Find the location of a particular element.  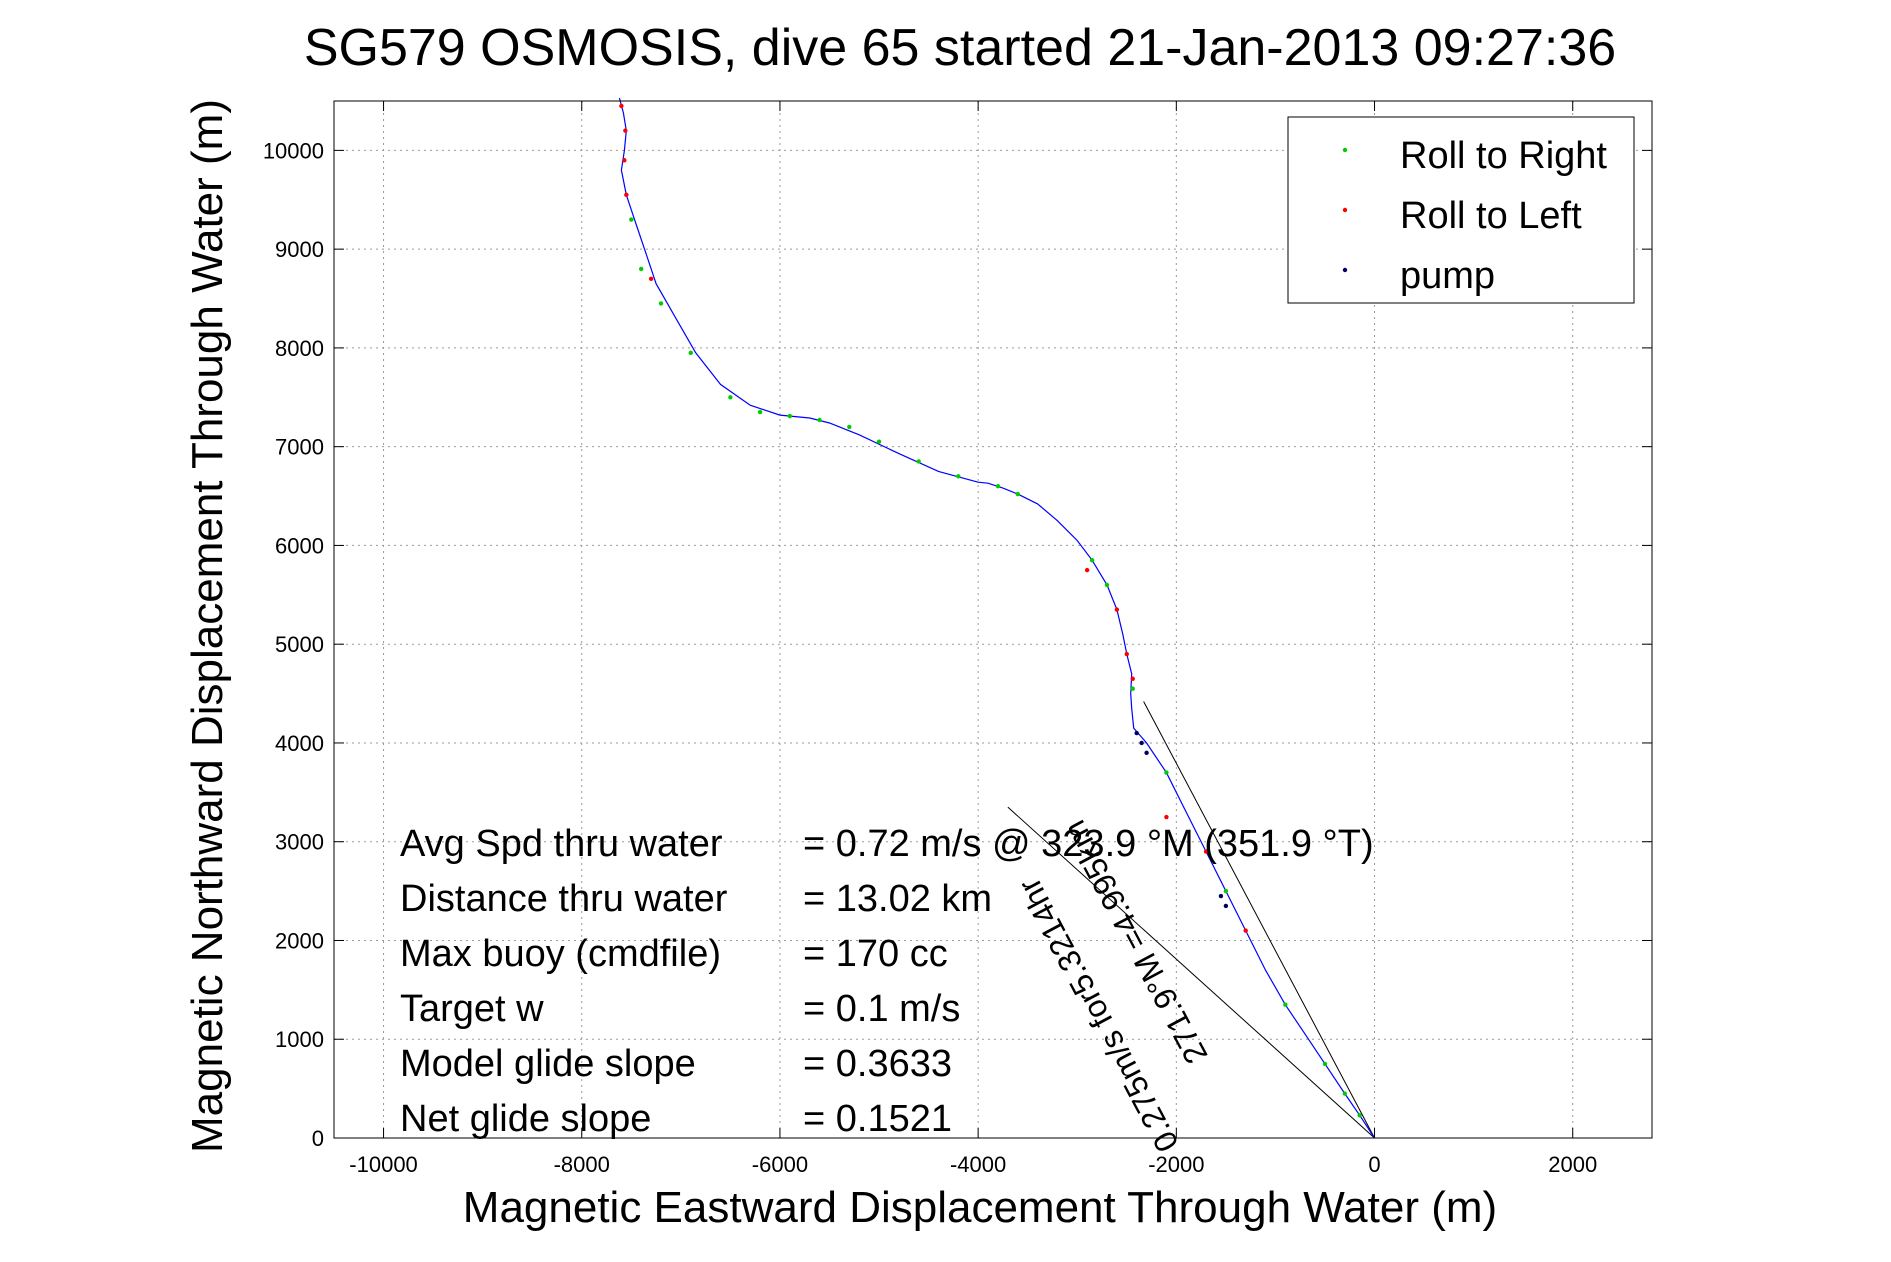

stat-value: = 0.72 m/s @ 323.9 °M (351.9 °T) is located at coordinates (1088, 844).